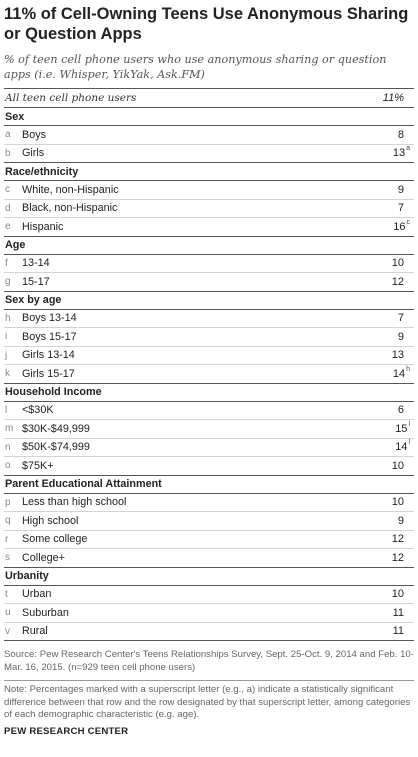 The height and width of the screenshot is (757, 418). Describe the element at coordinates (8, 613) in the screenshot. I see `row-letter: u` at that location.